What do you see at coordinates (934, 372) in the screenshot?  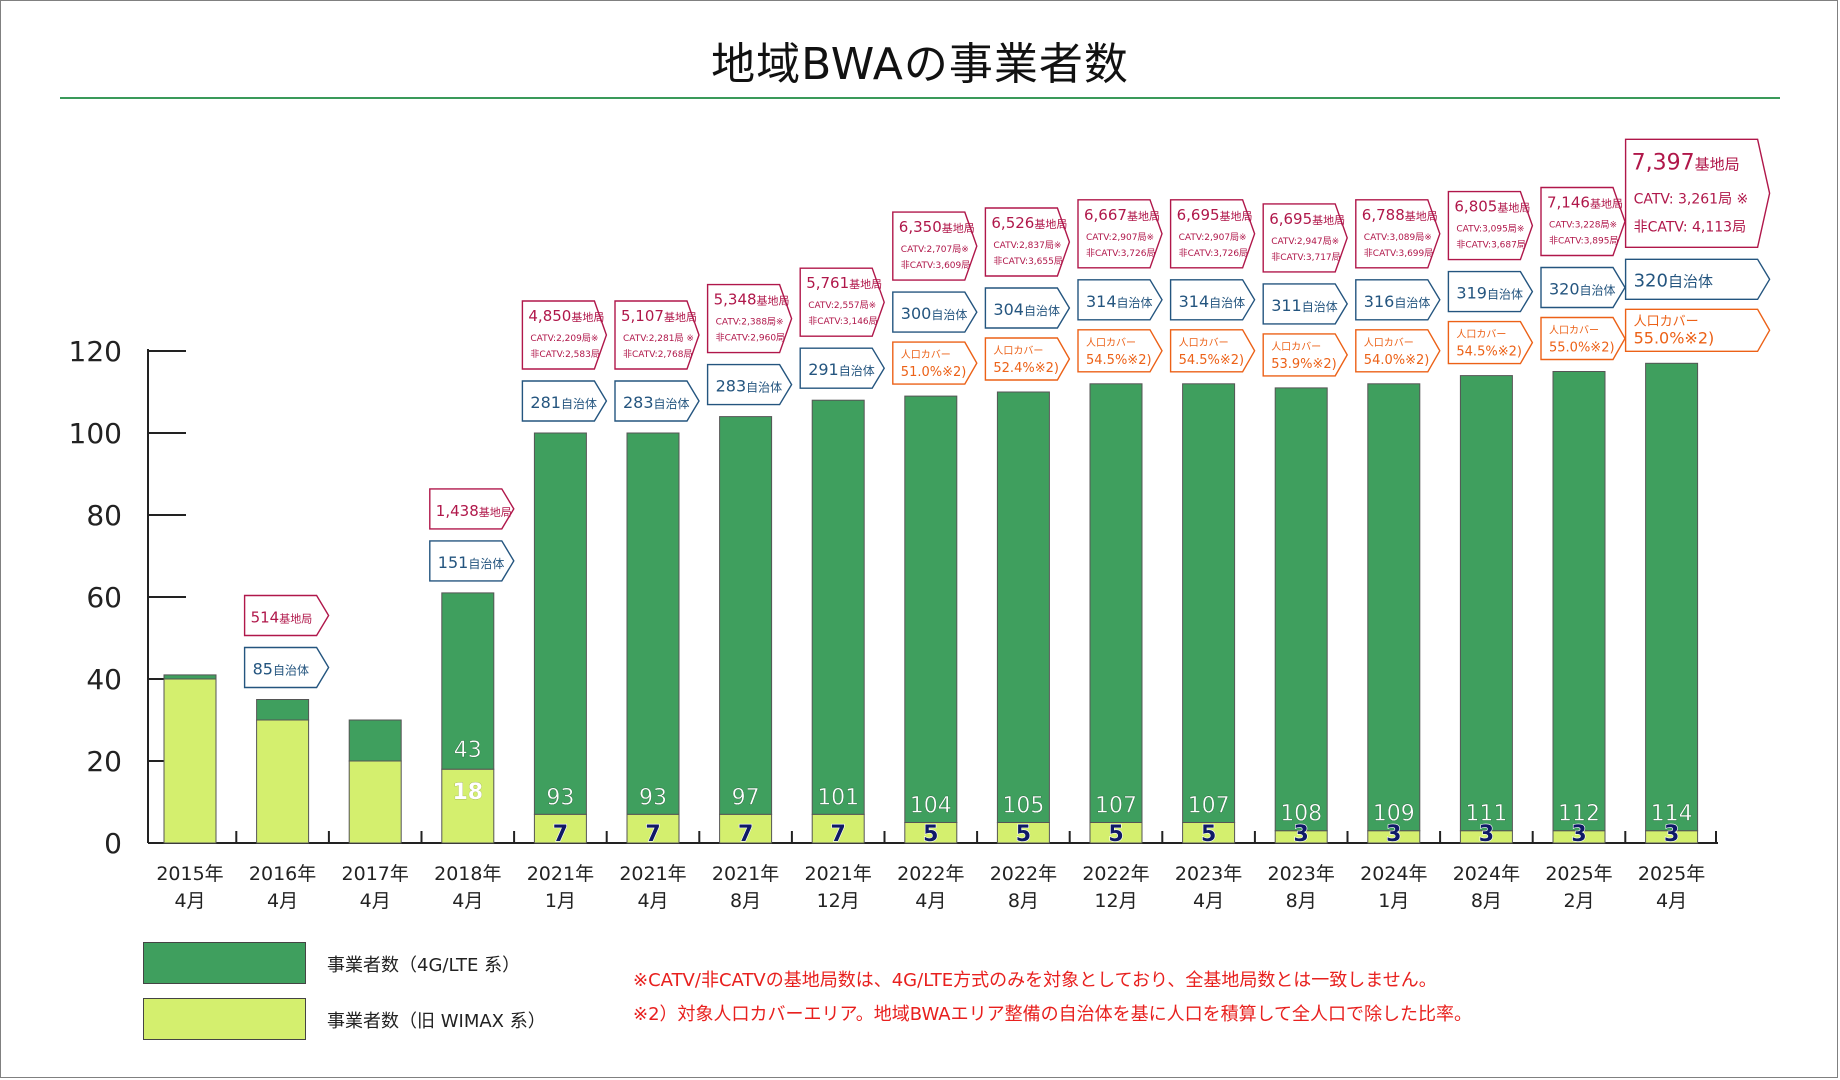 I see `coverage-value: 51.0%※2)` at bounding box center [934, 372].